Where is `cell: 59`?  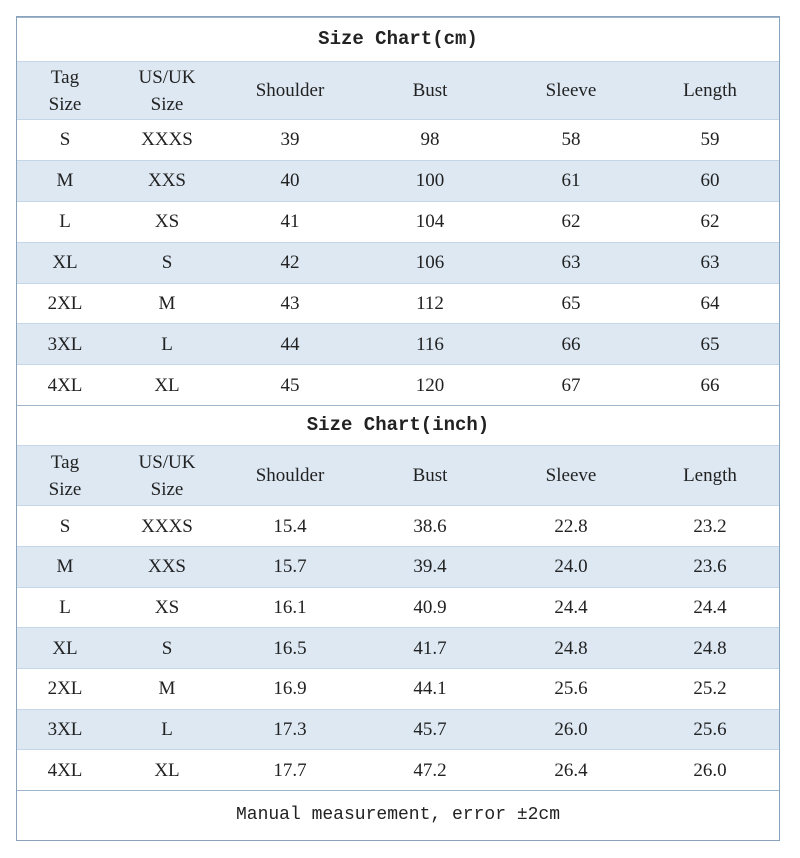 cell: 59 is located at coordinates (710, 140).